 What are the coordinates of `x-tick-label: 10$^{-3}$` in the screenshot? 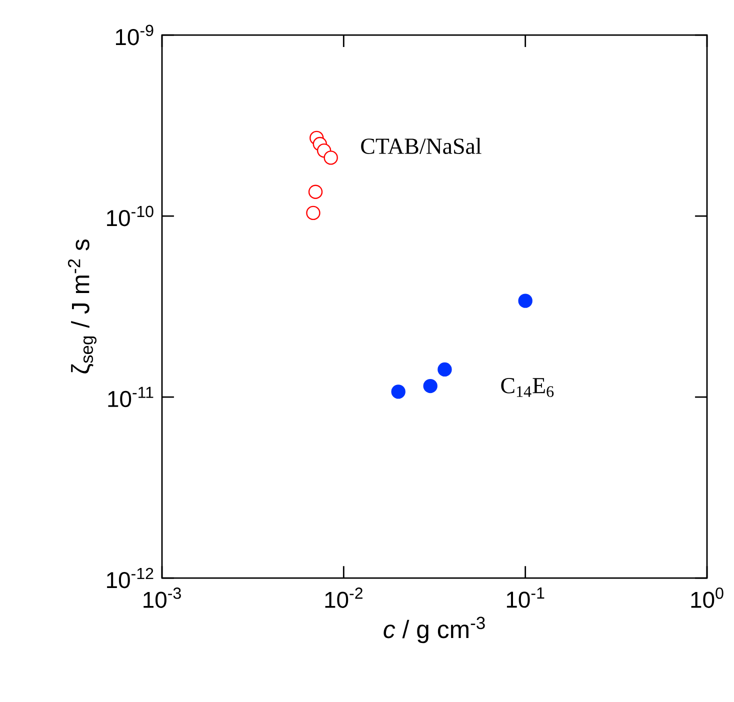 It's located at (162, 598).